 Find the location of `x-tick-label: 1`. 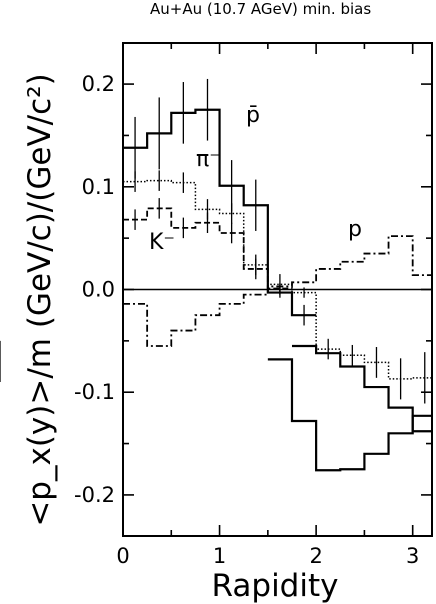

x-tick-label: 1 is located at coordinates (219, 556).